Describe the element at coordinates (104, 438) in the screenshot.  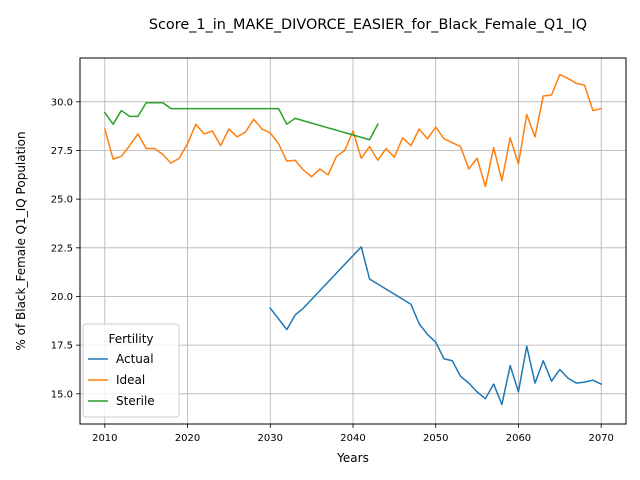
I see `x-tick-label: 2010` at that location.